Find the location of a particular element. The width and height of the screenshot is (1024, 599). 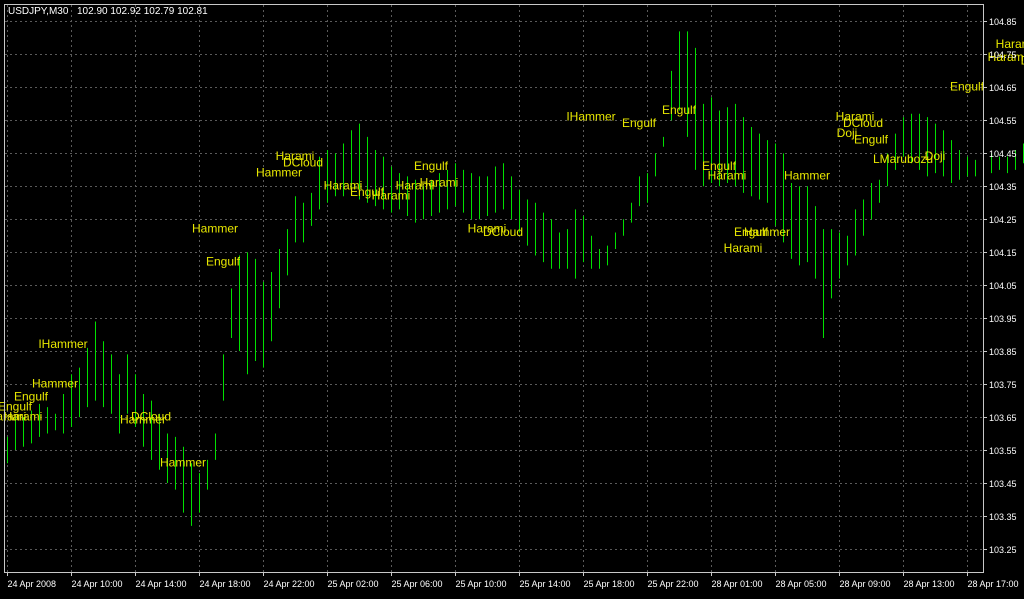

y-tick-label: 104.05 is located at coordinates (1003, 286).